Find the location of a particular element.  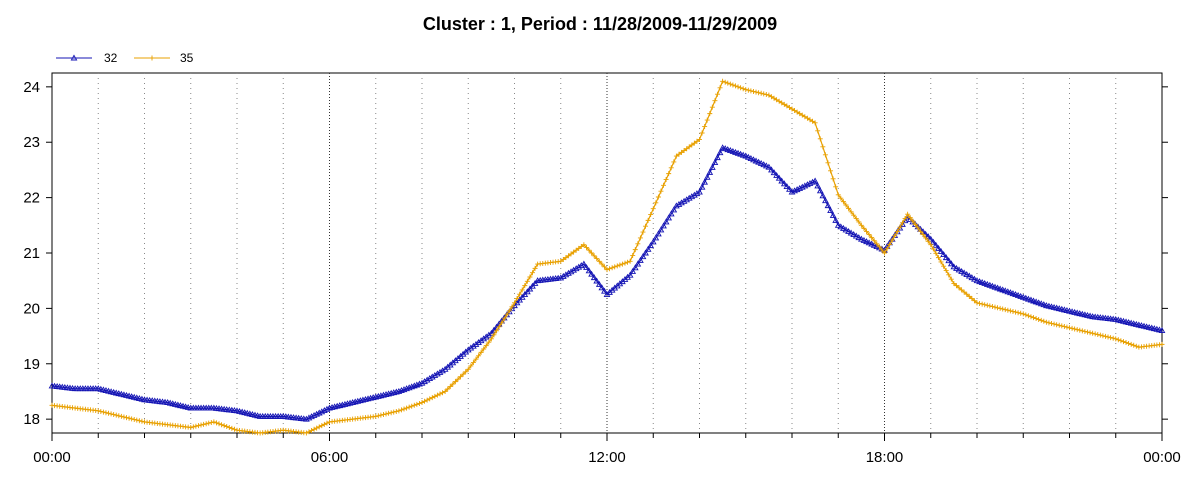

legend: 32 35 is located at coordinates (125, 58).